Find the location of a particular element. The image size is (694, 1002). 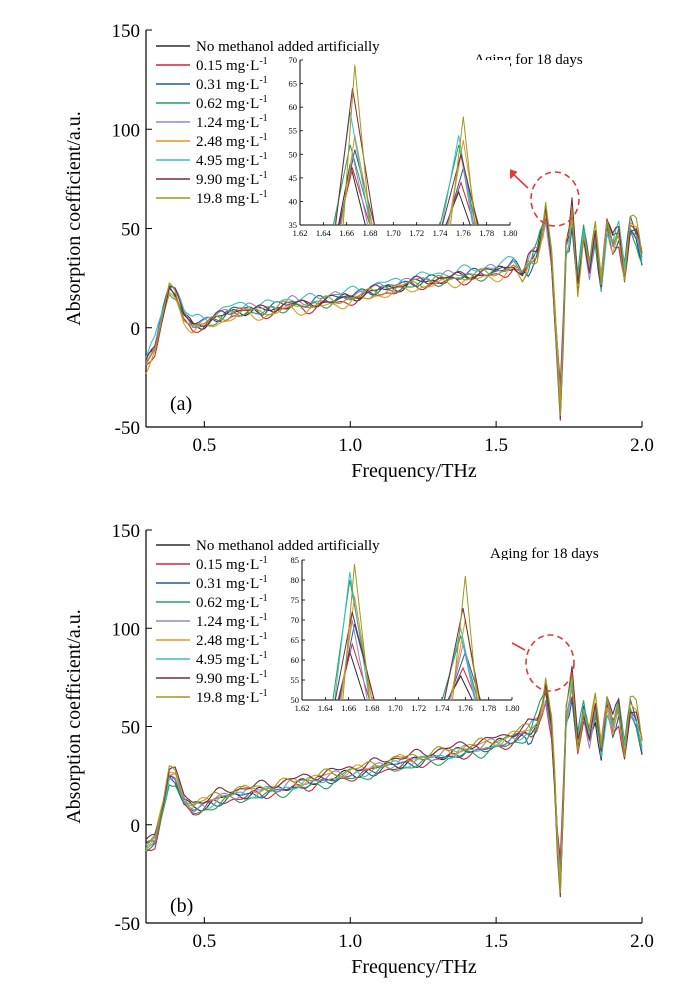

inset-x-tick-label: 1.68 is located at coordinates (372, 708).